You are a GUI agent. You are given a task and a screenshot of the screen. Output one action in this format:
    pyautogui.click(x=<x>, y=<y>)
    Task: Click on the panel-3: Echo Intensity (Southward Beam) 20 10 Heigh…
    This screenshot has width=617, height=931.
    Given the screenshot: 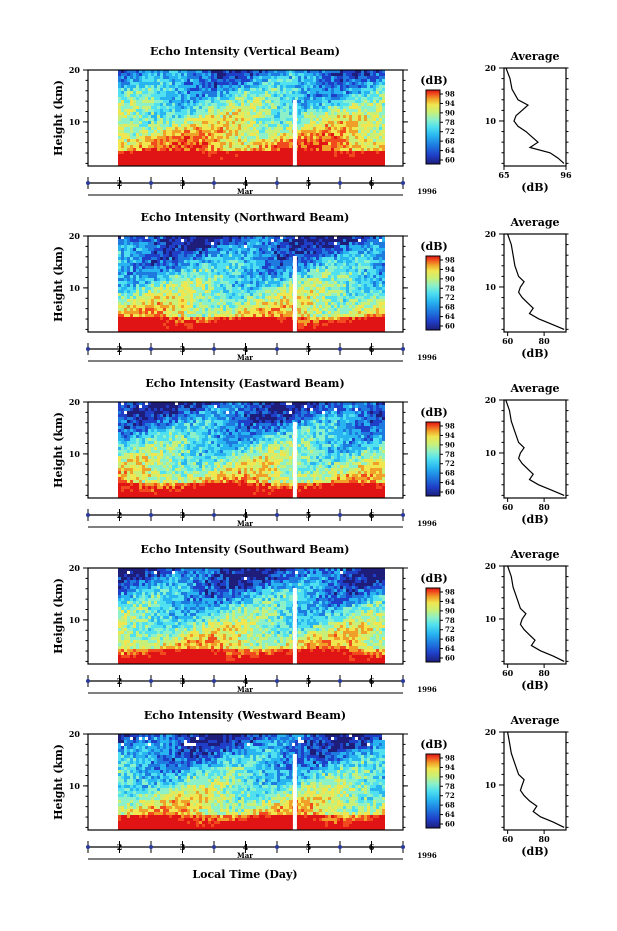 What is the action you would take?
    pyautogui.click(x=310, y=618)
    